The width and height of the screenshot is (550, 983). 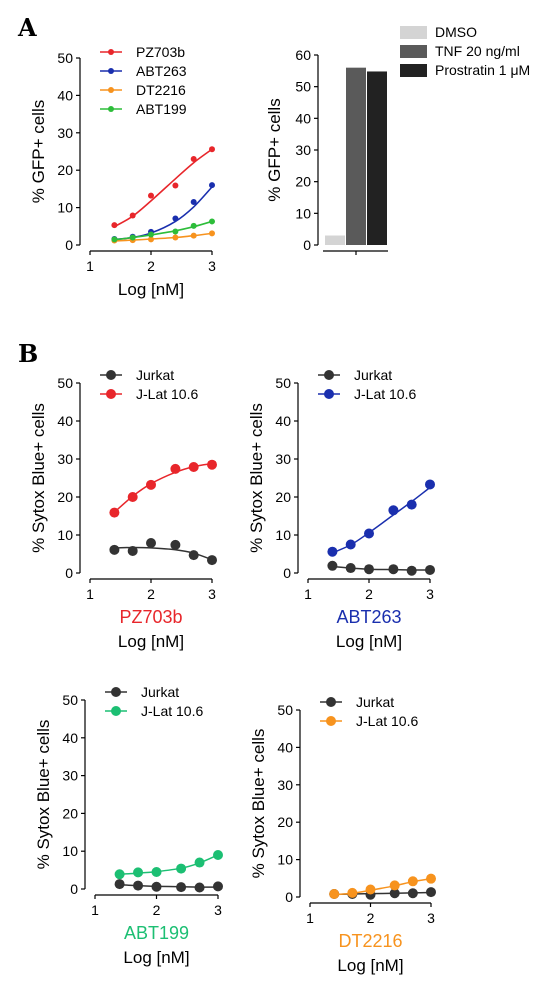 What do you see at coordinates (356, 156) in the screenshot?
I see `bar-tnf-20-ng-ml` at bounding box center [356, 156].